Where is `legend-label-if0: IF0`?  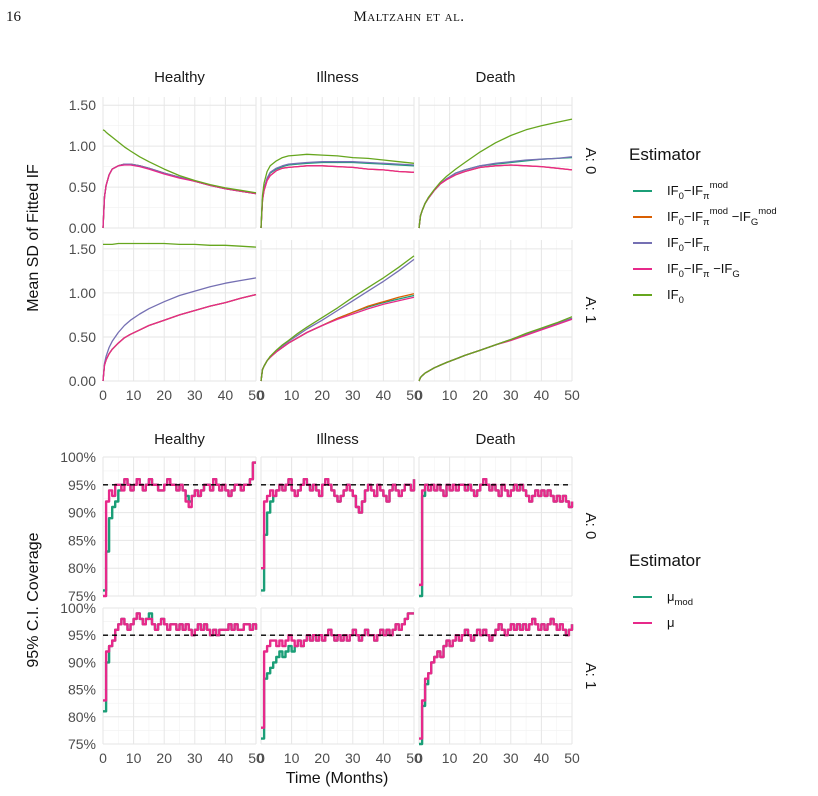
legend-label-if0: IF0 is located at coordinates (675, 296).